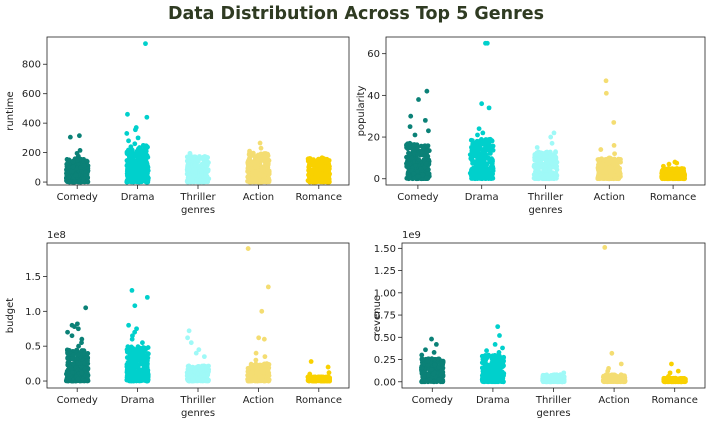 The width and height of the screenshot is (712, 426). I want to click on y-axis-label: budget, so click(10, 316).